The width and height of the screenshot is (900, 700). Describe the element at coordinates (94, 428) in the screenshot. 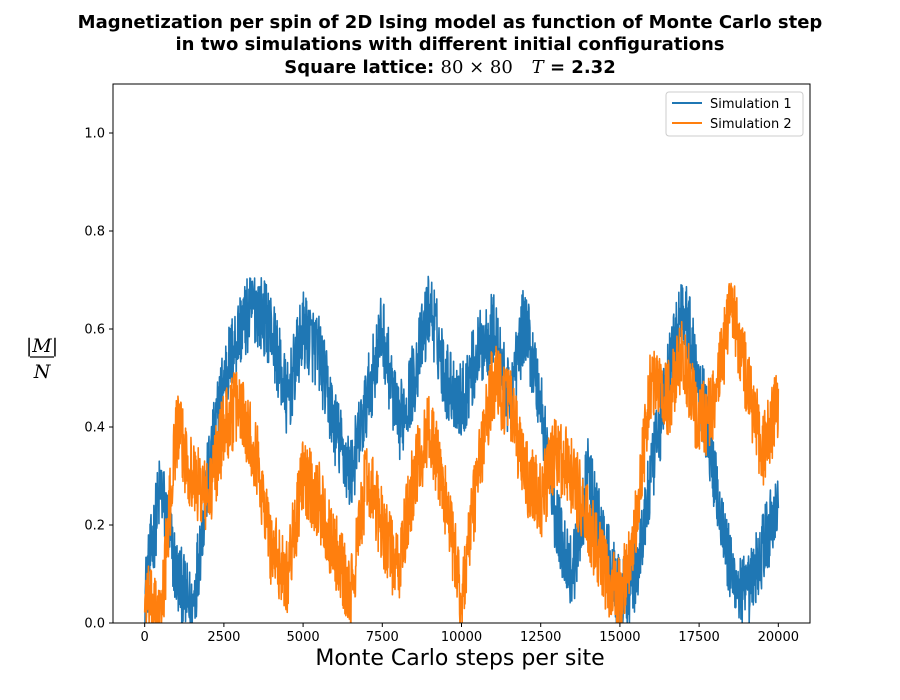

I see `y-tick-label: 0.4` at that location.